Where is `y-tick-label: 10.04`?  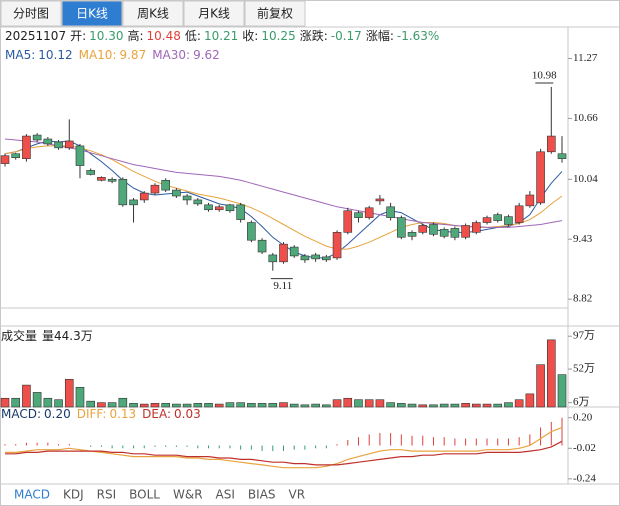 y-tick-label: 10.04 is located at coordinates (585, 179).